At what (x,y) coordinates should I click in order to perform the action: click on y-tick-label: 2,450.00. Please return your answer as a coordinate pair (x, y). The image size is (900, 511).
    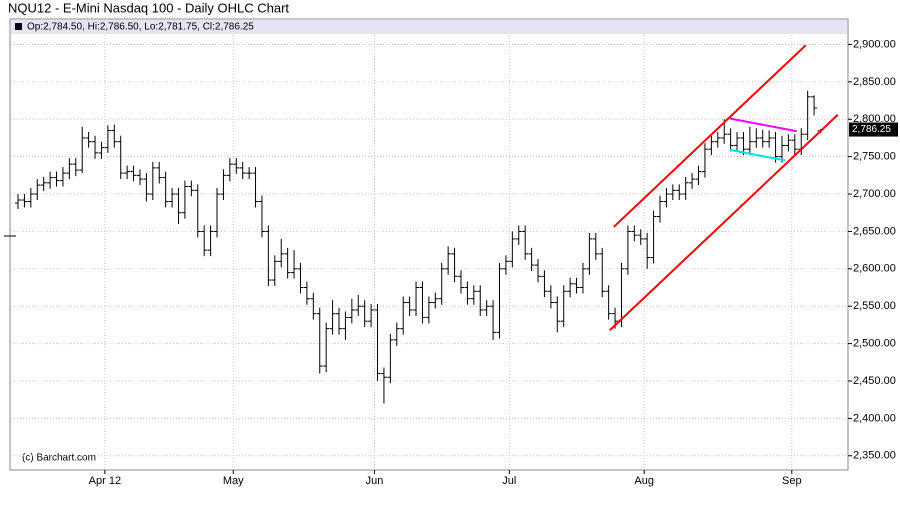
    Looking at the image, I should click on (874, 381).